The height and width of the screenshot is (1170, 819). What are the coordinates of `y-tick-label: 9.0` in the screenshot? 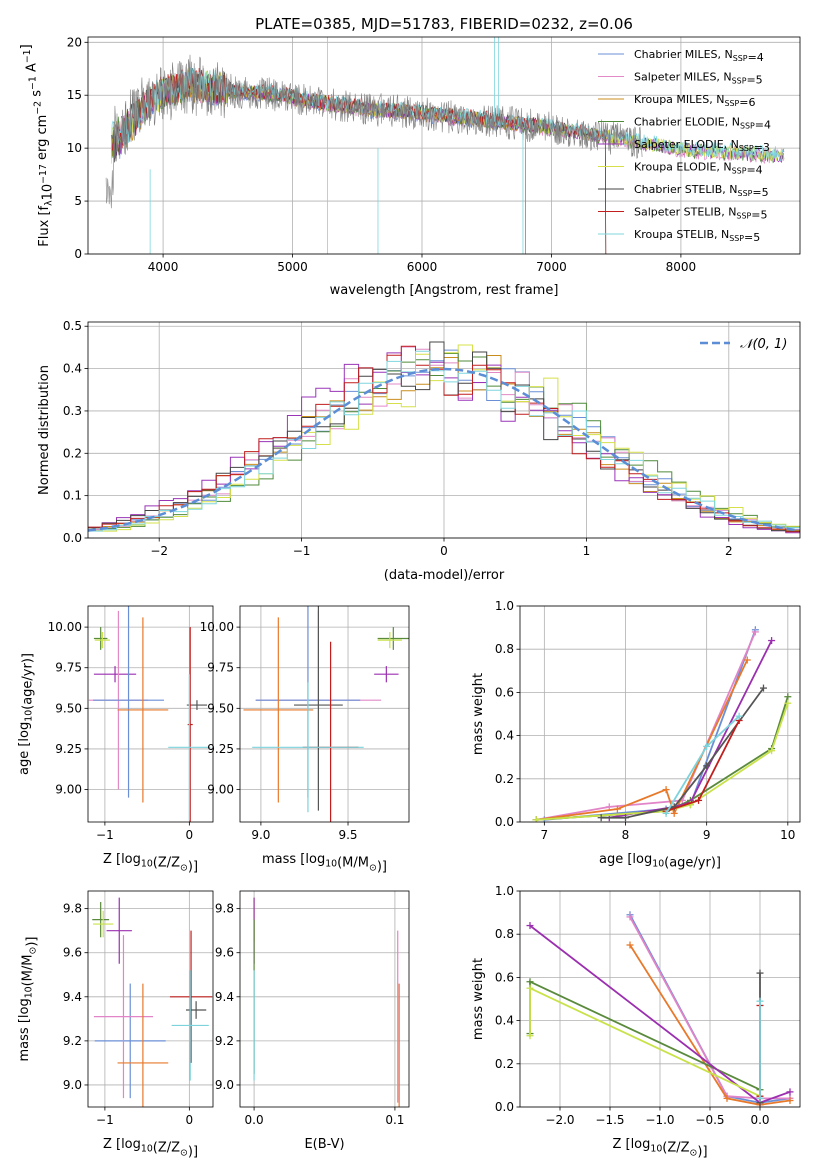 It's located at (224, 1085).